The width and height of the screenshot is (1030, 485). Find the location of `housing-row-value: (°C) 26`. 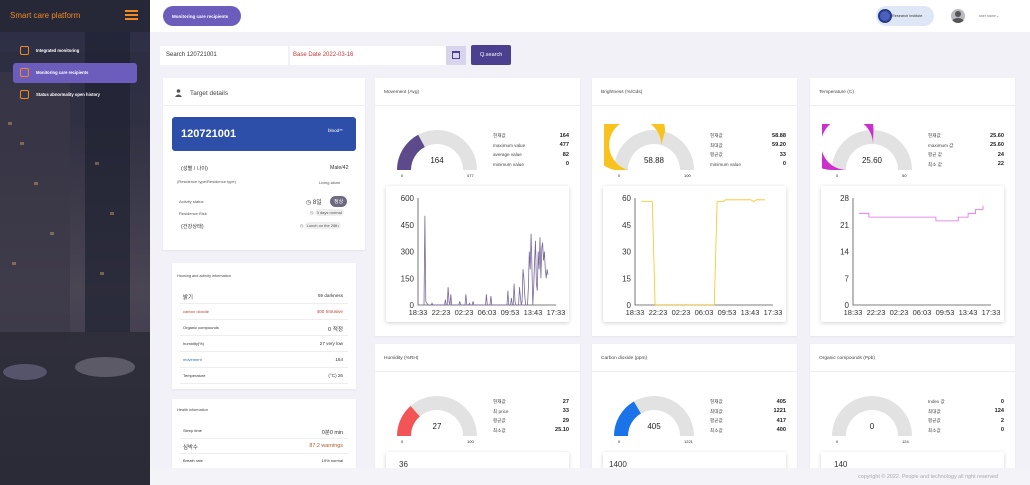

housing-row-value: (°C) 26 is located at coordinates (335, 375).